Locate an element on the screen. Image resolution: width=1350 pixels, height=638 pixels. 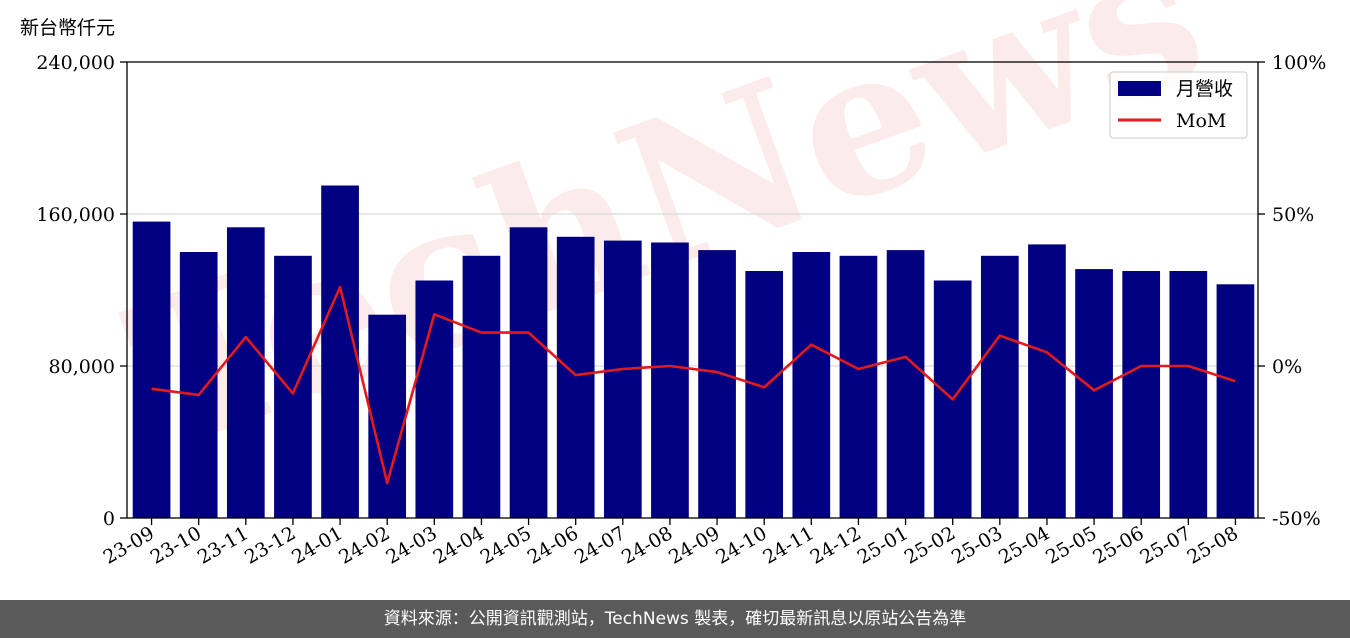
legend-swatch-bar is located at coordinates (1139, 88).